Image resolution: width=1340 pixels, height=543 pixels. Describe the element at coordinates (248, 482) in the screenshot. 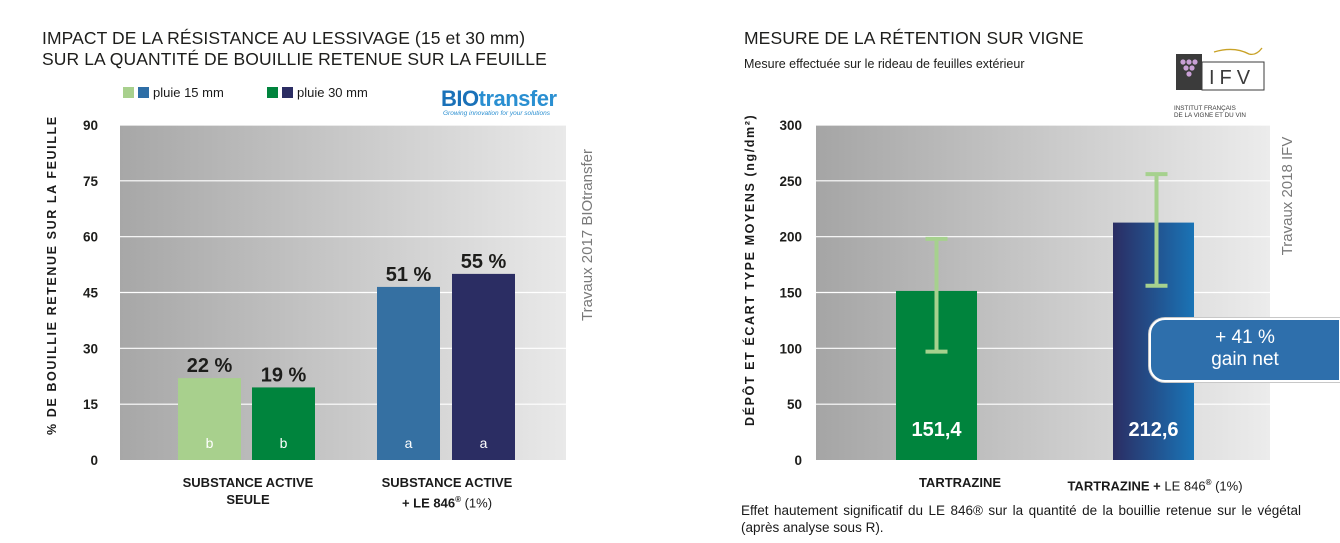

I see `left-cat1-line1: SUBSTANCE ACTIVE` at that location.